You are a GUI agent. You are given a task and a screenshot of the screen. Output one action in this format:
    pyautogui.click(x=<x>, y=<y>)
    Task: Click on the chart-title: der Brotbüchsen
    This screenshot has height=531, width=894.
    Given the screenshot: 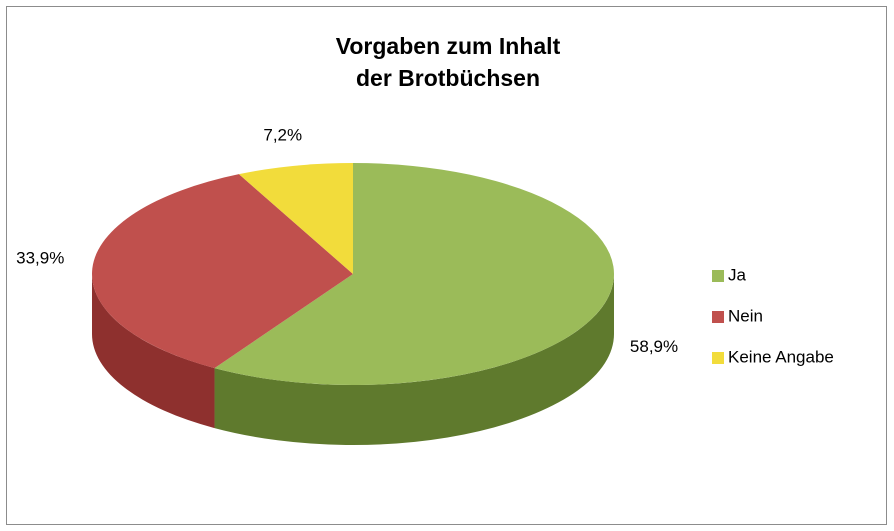 What is the action you would take?
    pyautogui.click(x=448, y=78)
    